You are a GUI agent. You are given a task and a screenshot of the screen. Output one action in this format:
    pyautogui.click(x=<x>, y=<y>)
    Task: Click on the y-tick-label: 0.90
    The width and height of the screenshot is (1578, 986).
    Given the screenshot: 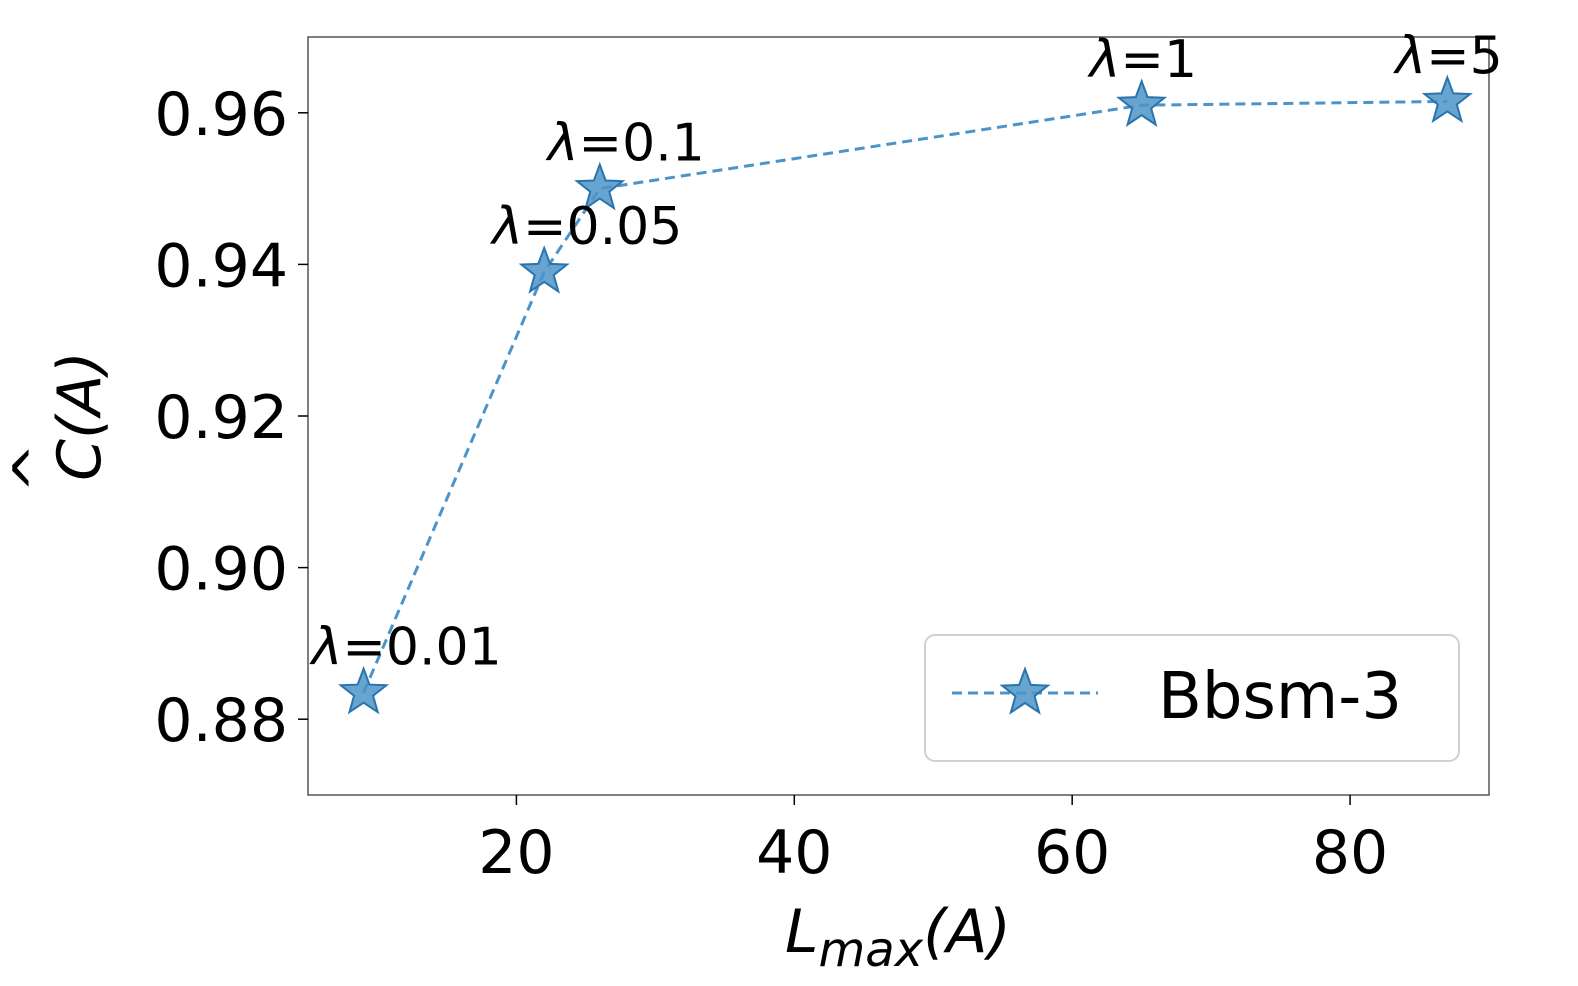 What is the action you would take?
    pyautogui.click(x=221, y=570)
    